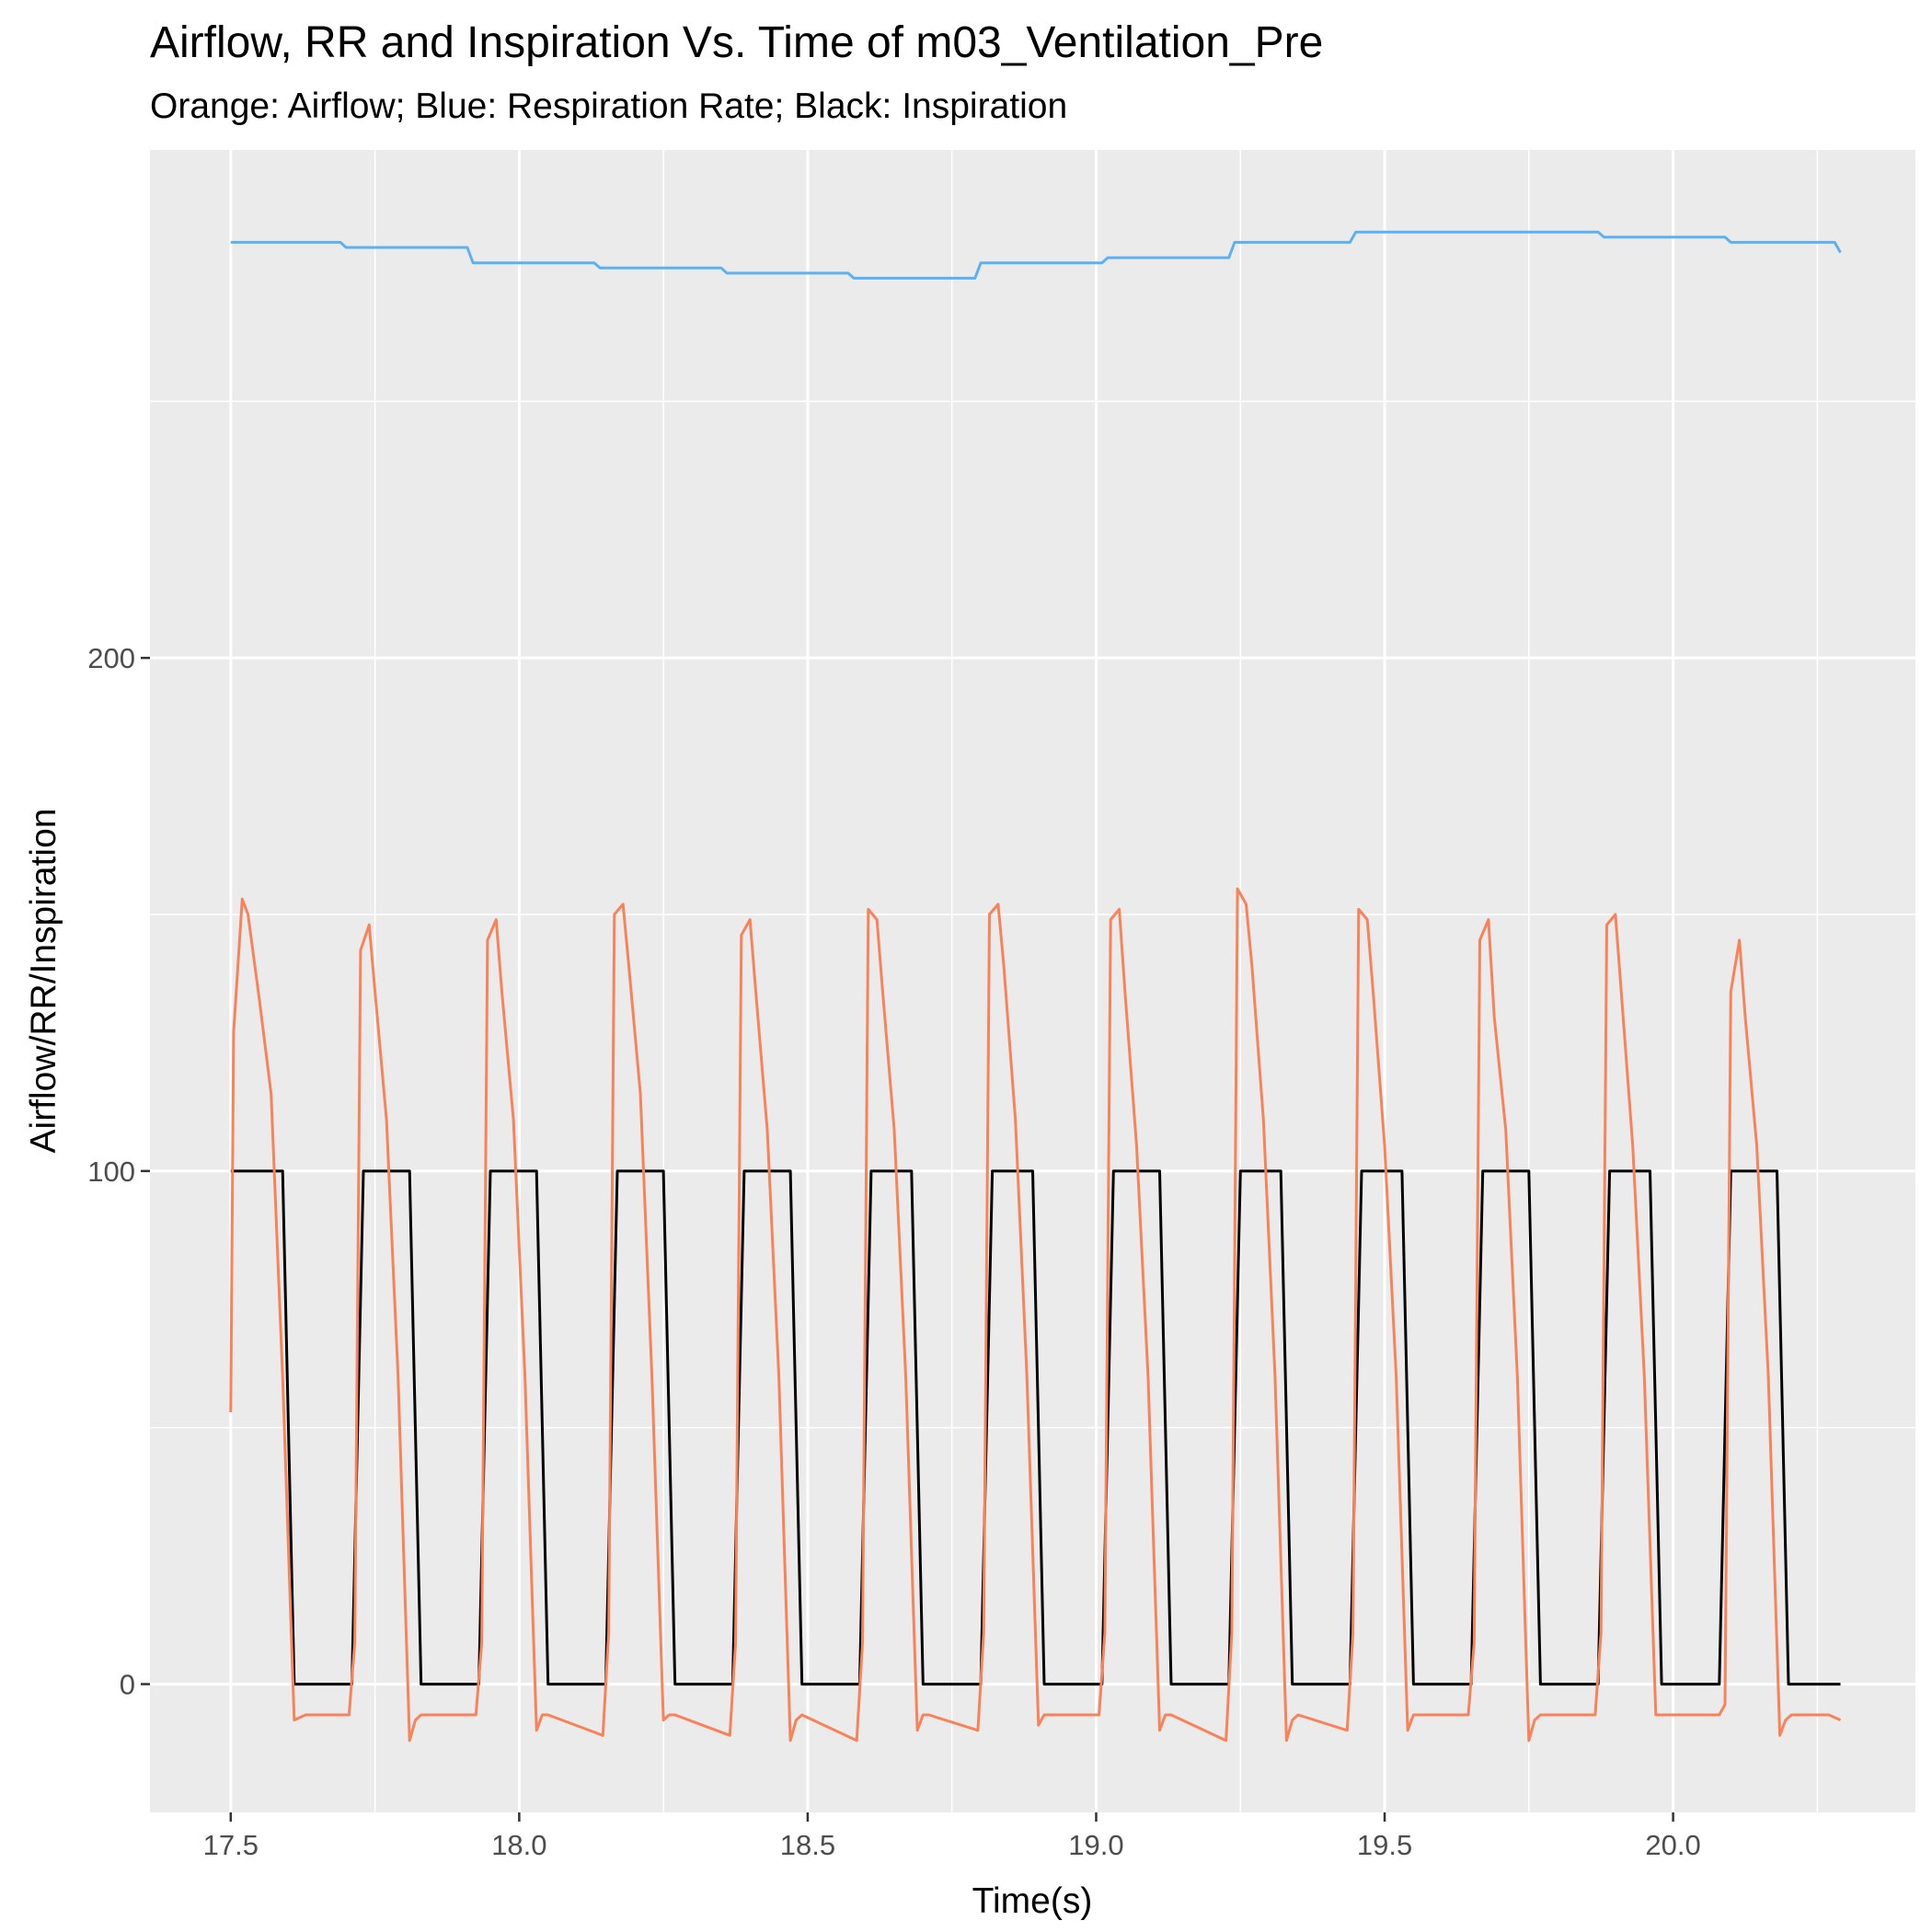  I want to click on x-tick-label: 20.0, so click(1672, 1845).